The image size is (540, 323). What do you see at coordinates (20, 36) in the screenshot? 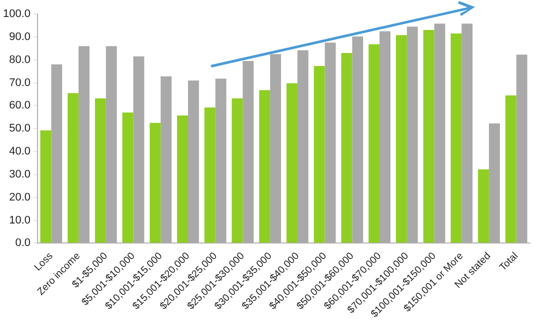
I see `y-tick-label: 90.0` at bounding box center [20, 36].